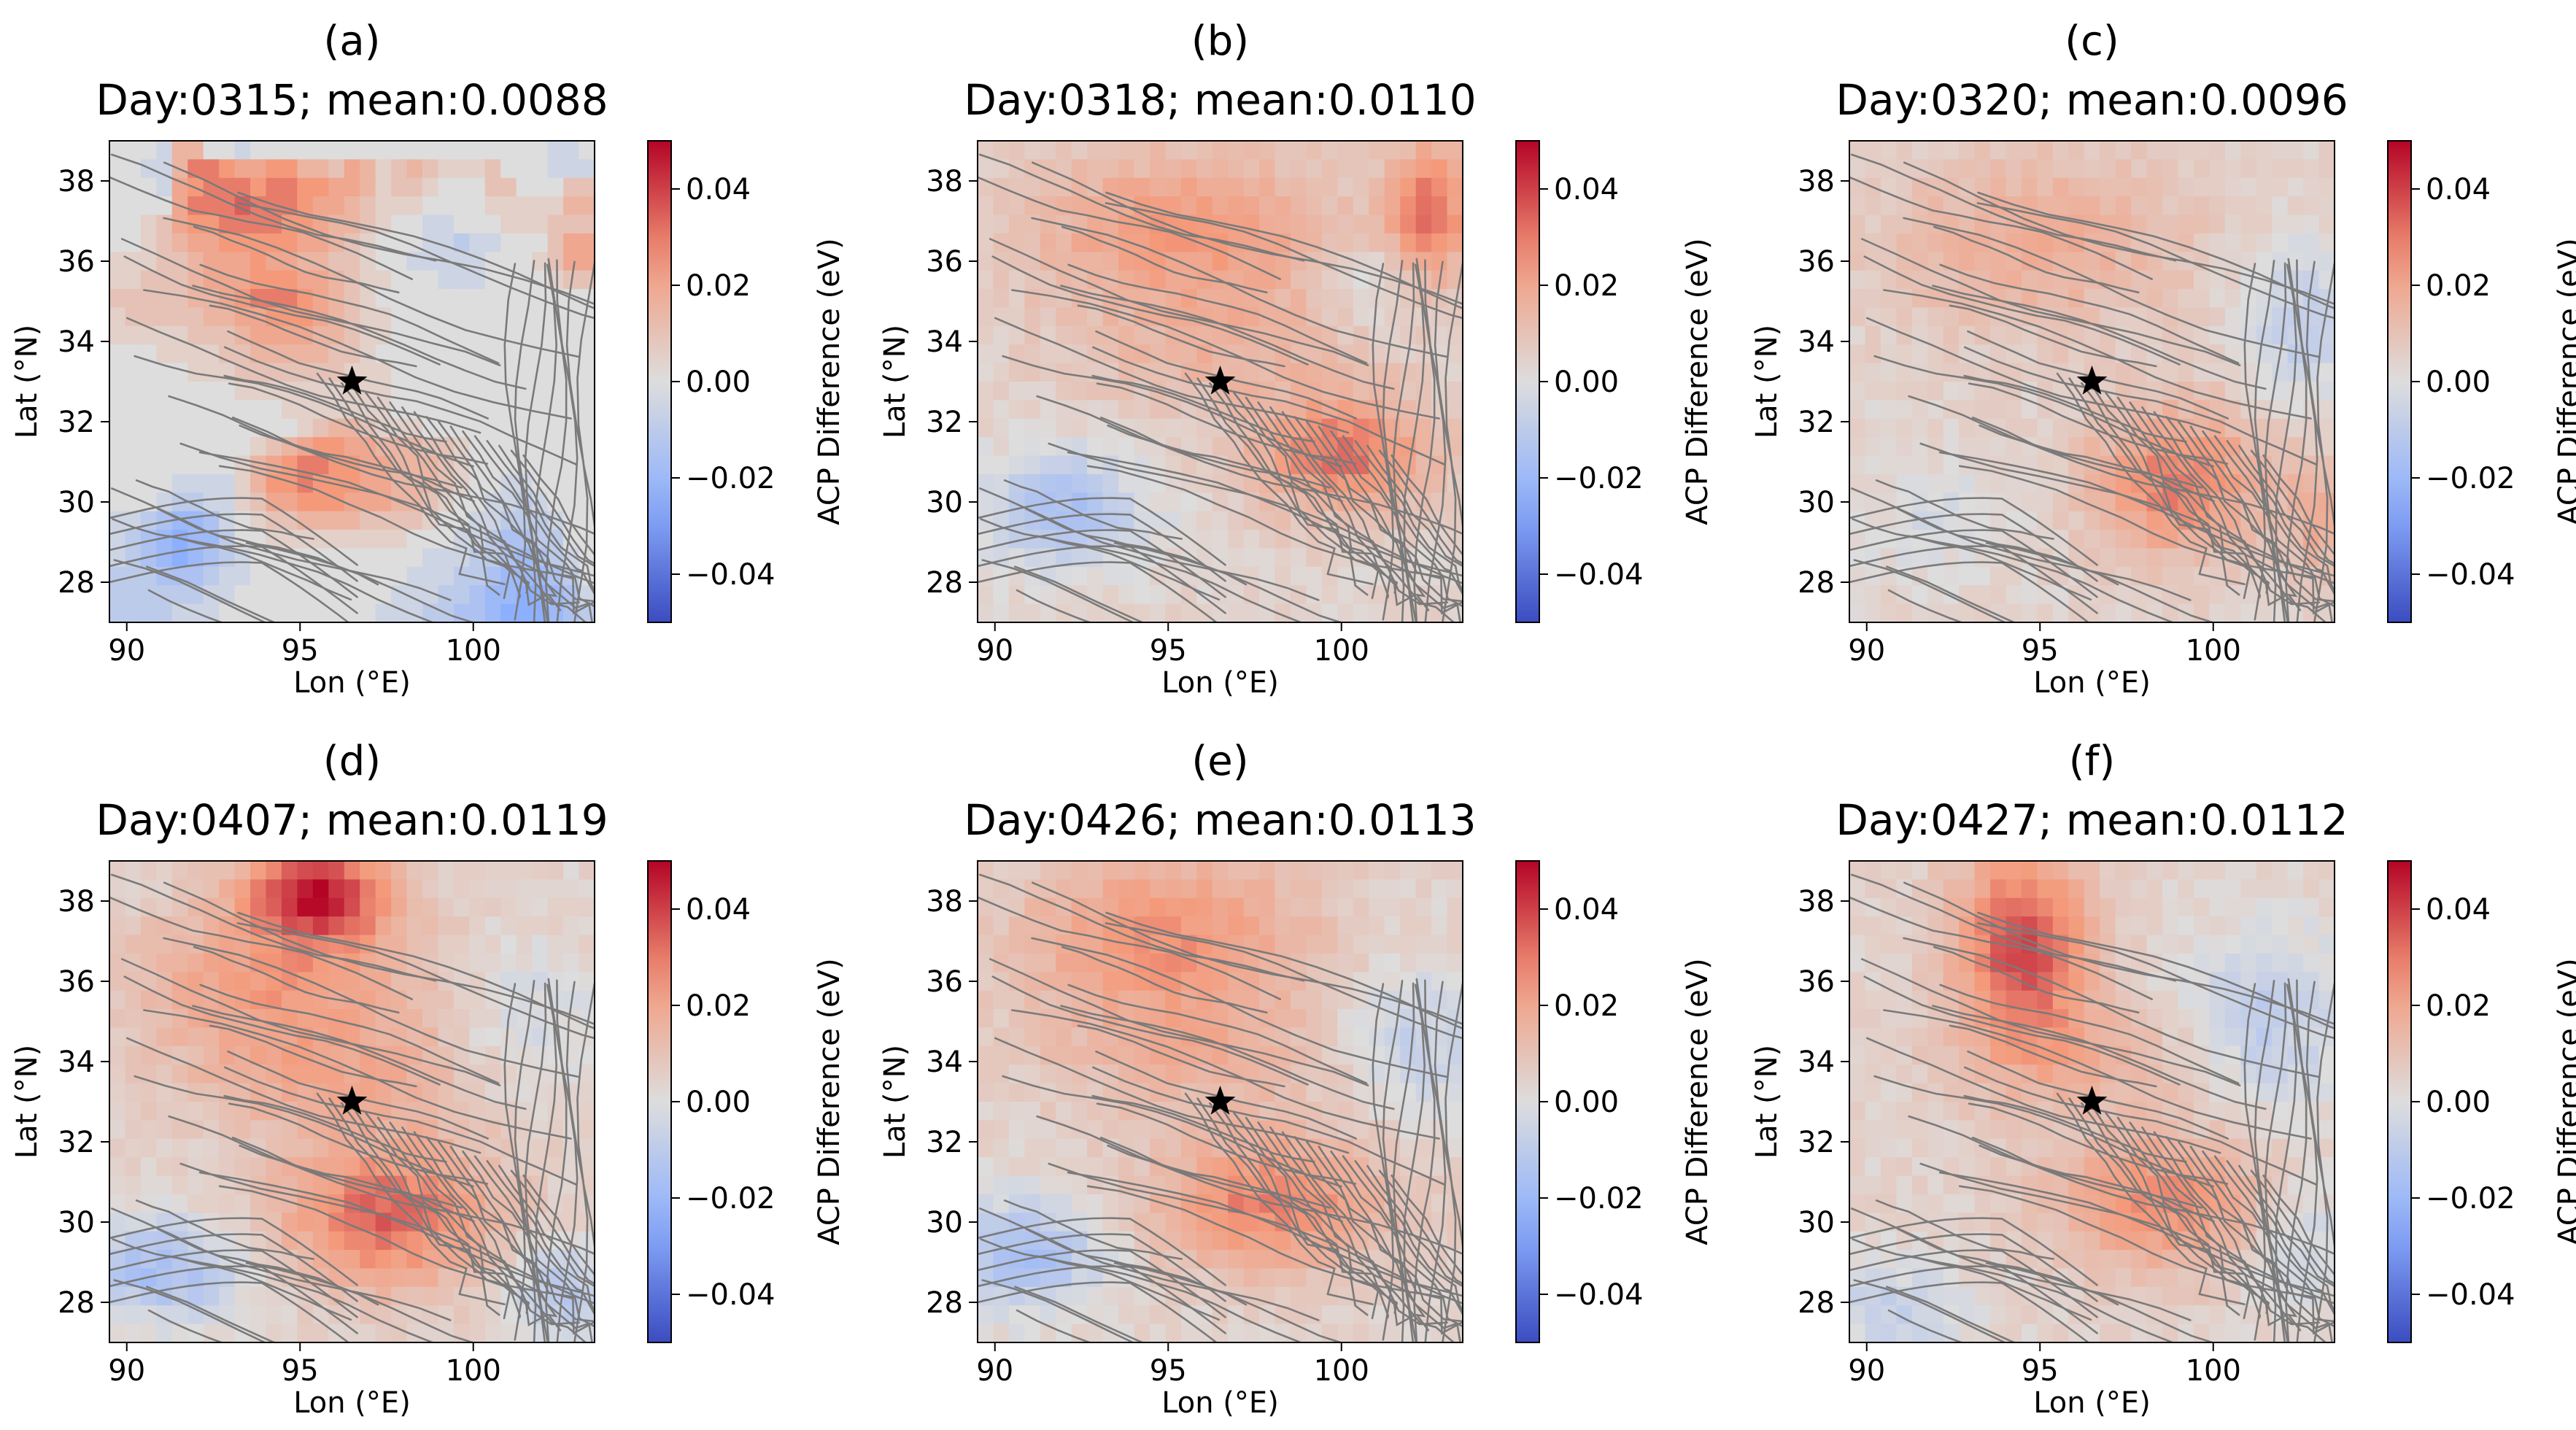  I want to click on panel-label: (a), so click(351, 41).